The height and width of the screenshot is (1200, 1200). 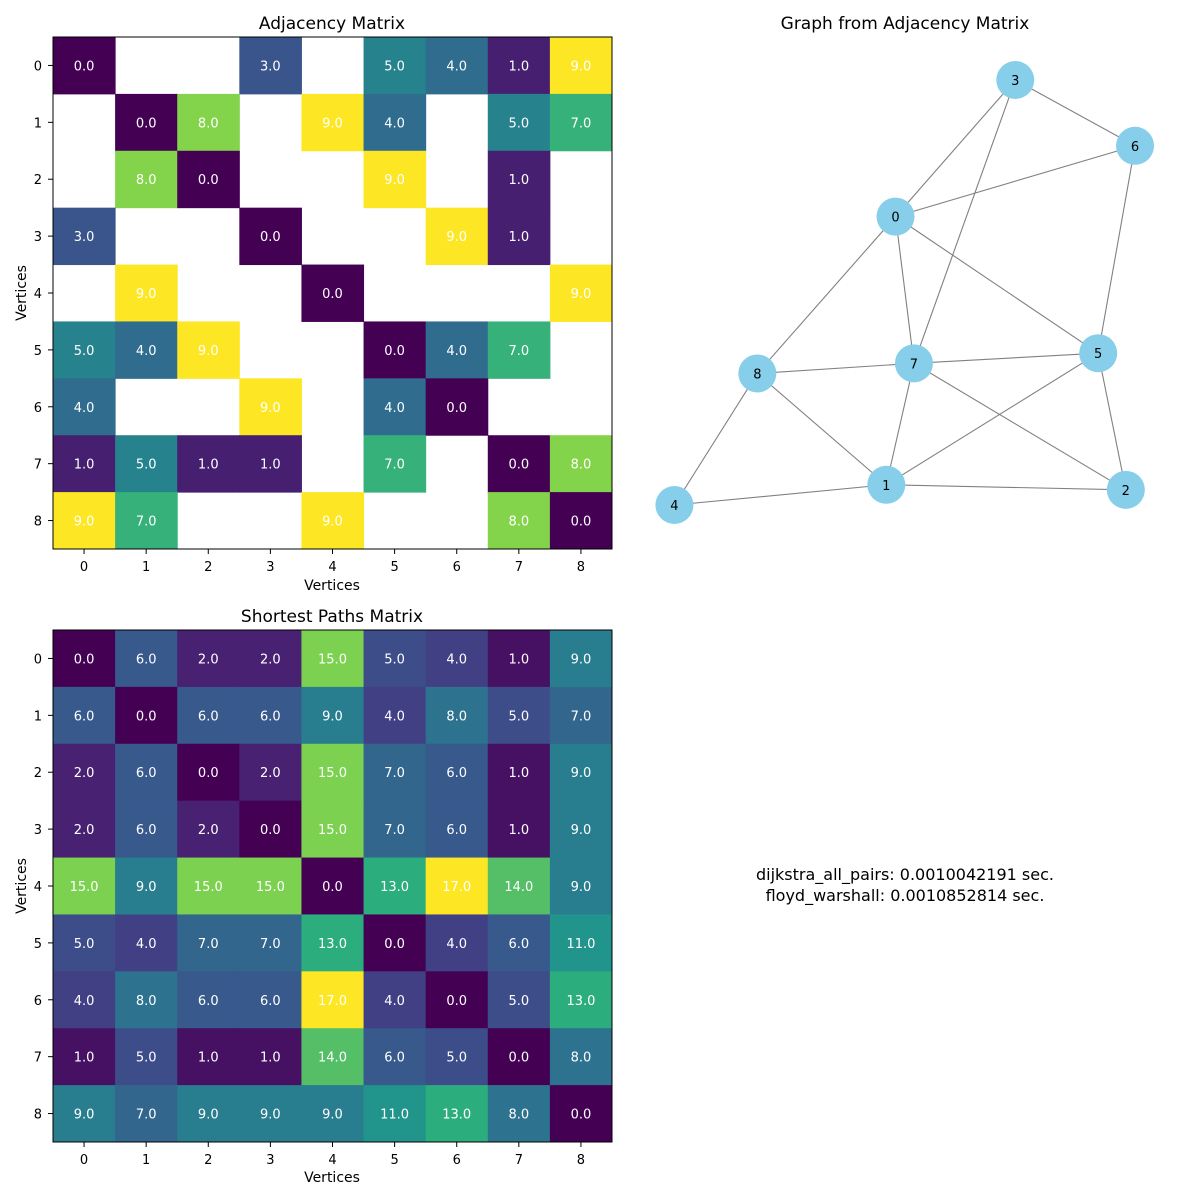 What do you see at coordinates (518, 351) in the screenshot?
I see `cell-value-label: 7.0` at bounding box center [518, 351].